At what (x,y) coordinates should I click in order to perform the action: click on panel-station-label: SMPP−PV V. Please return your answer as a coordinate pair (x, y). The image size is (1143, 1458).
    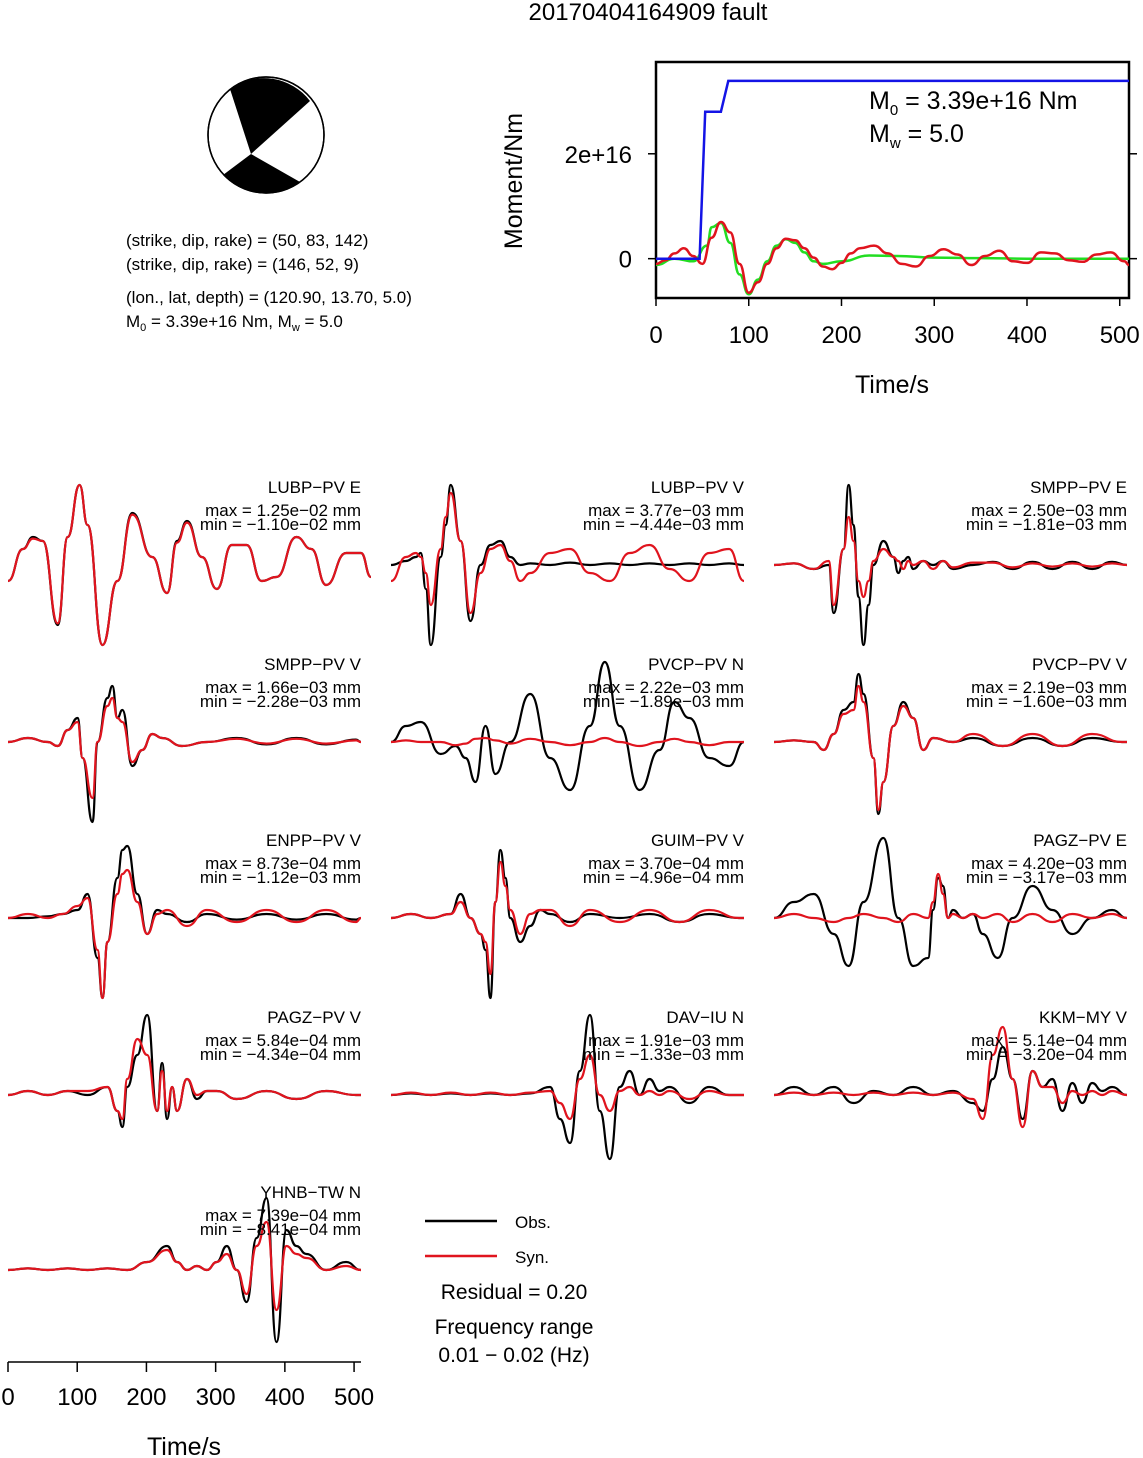
    Looking at the image, I should click on (313, 664).